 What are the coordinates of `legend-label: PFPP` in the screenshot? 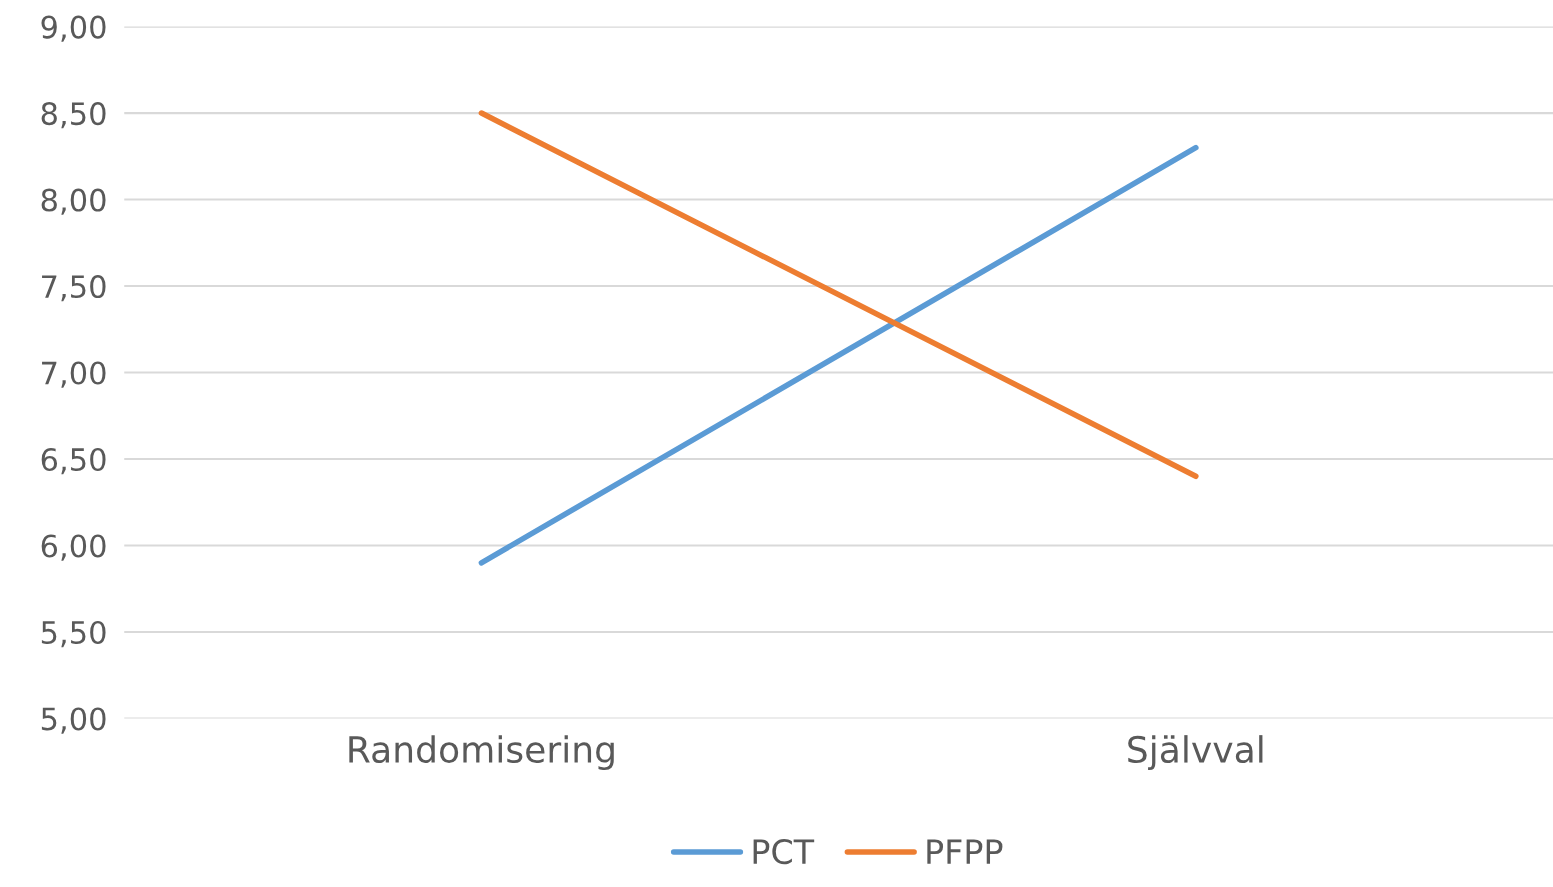 It's located at (965, 851).